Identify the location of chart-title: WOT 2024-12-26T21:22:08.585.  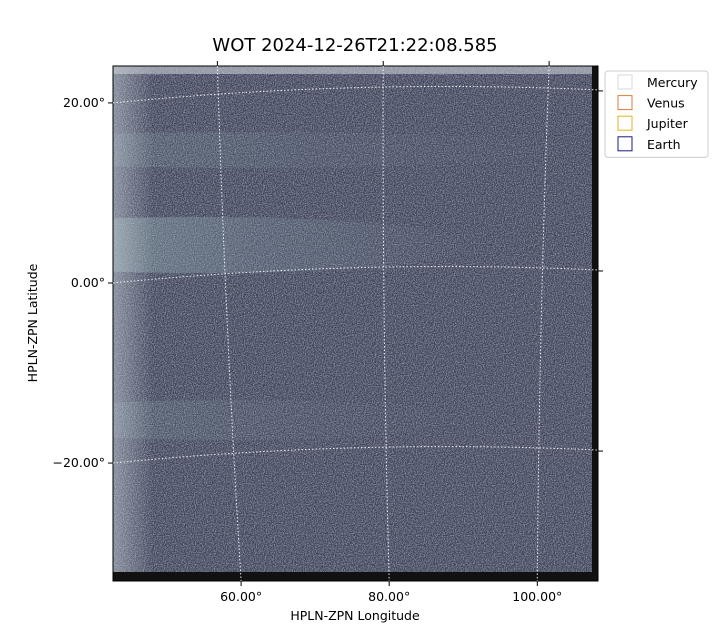
(354, 45).